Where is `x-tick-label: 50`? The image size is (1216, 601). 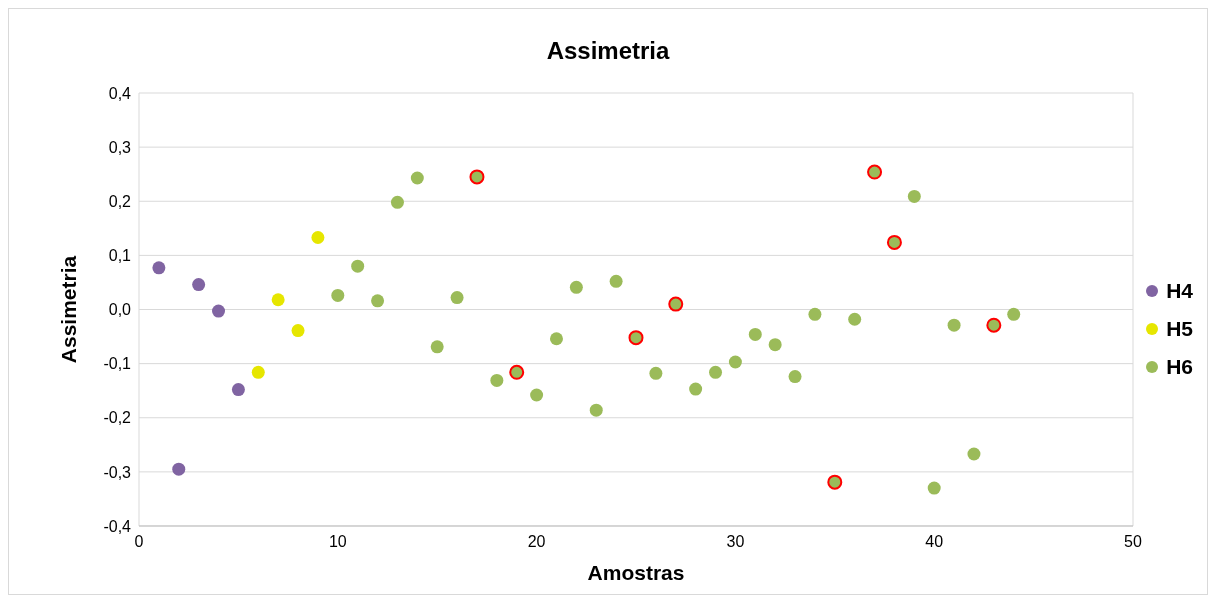 x-tick-label: 50 is located at coordinates (1133, 542).